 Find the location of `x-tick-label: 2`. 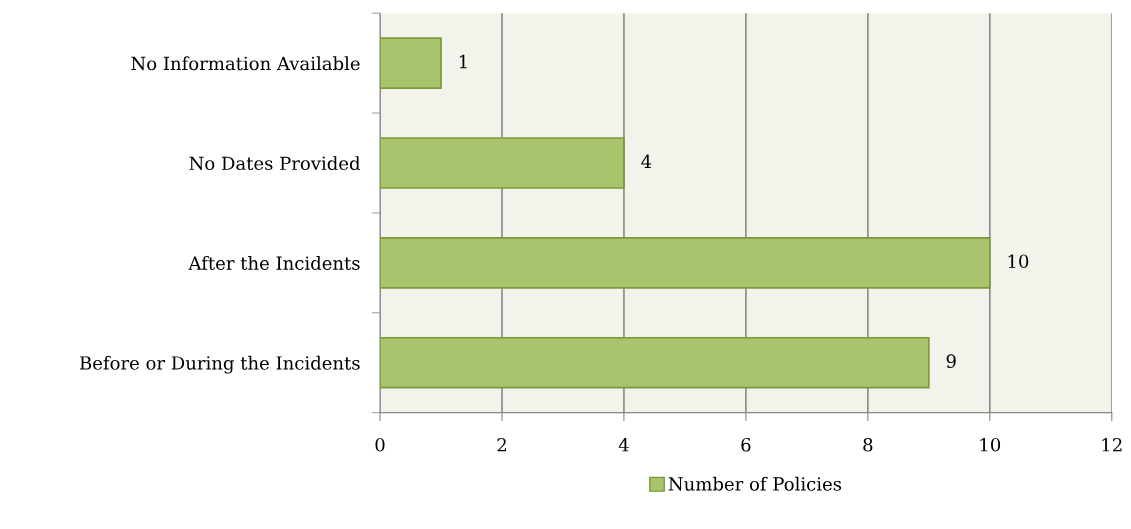

x-tick-label: 2 is located at coordinates (501, 444).